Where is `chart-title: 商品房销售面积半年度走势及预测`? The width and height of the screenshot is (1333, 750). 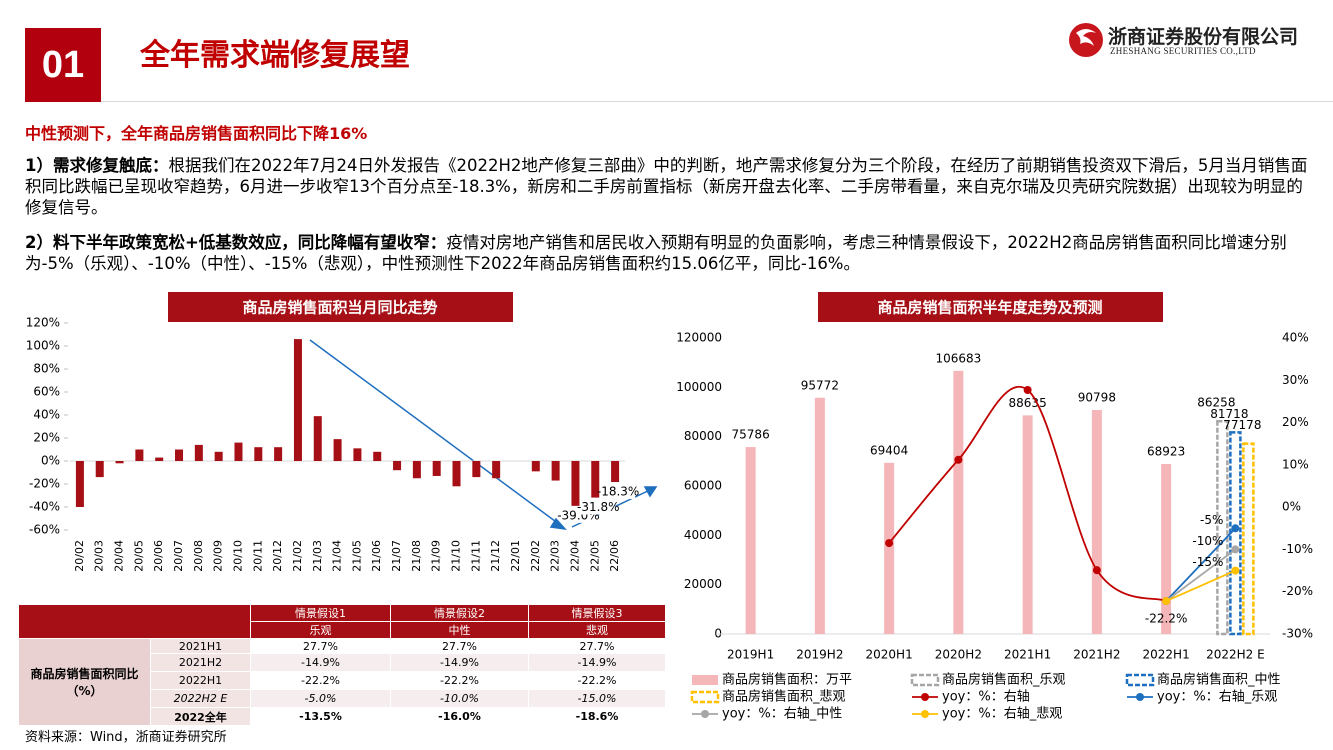
chart-title: 商品房销售面积半年度走势及预测 is located at coordinates (989, 308).